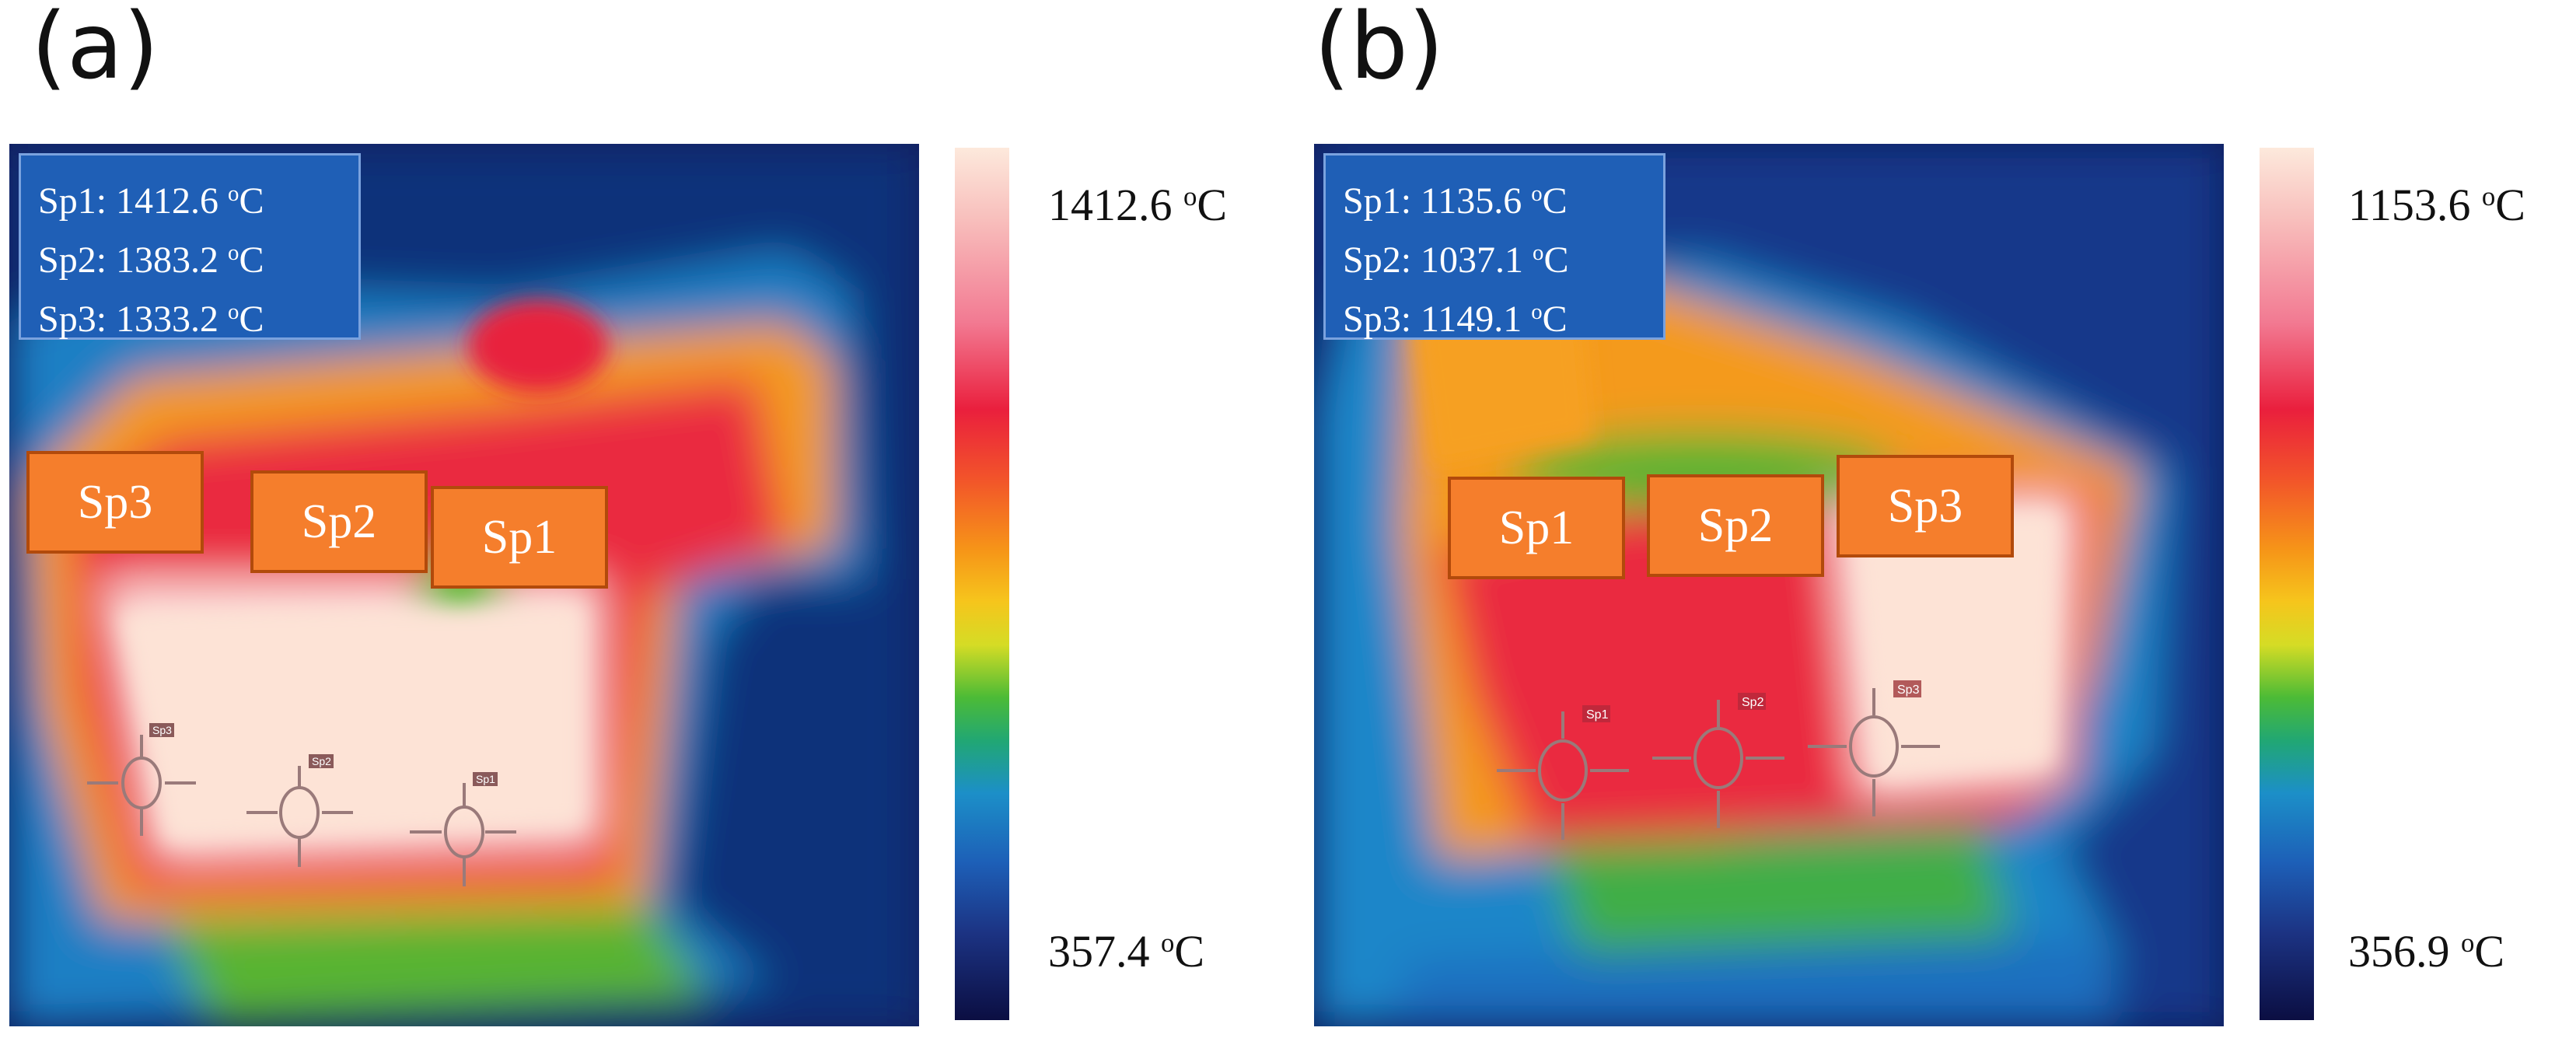 The width and height of the screenshot is (2576, 1038). Describe the element at coordinates (1597, 715) in the screenshot. I see `marker-b-1-label: Sp1` at that location.